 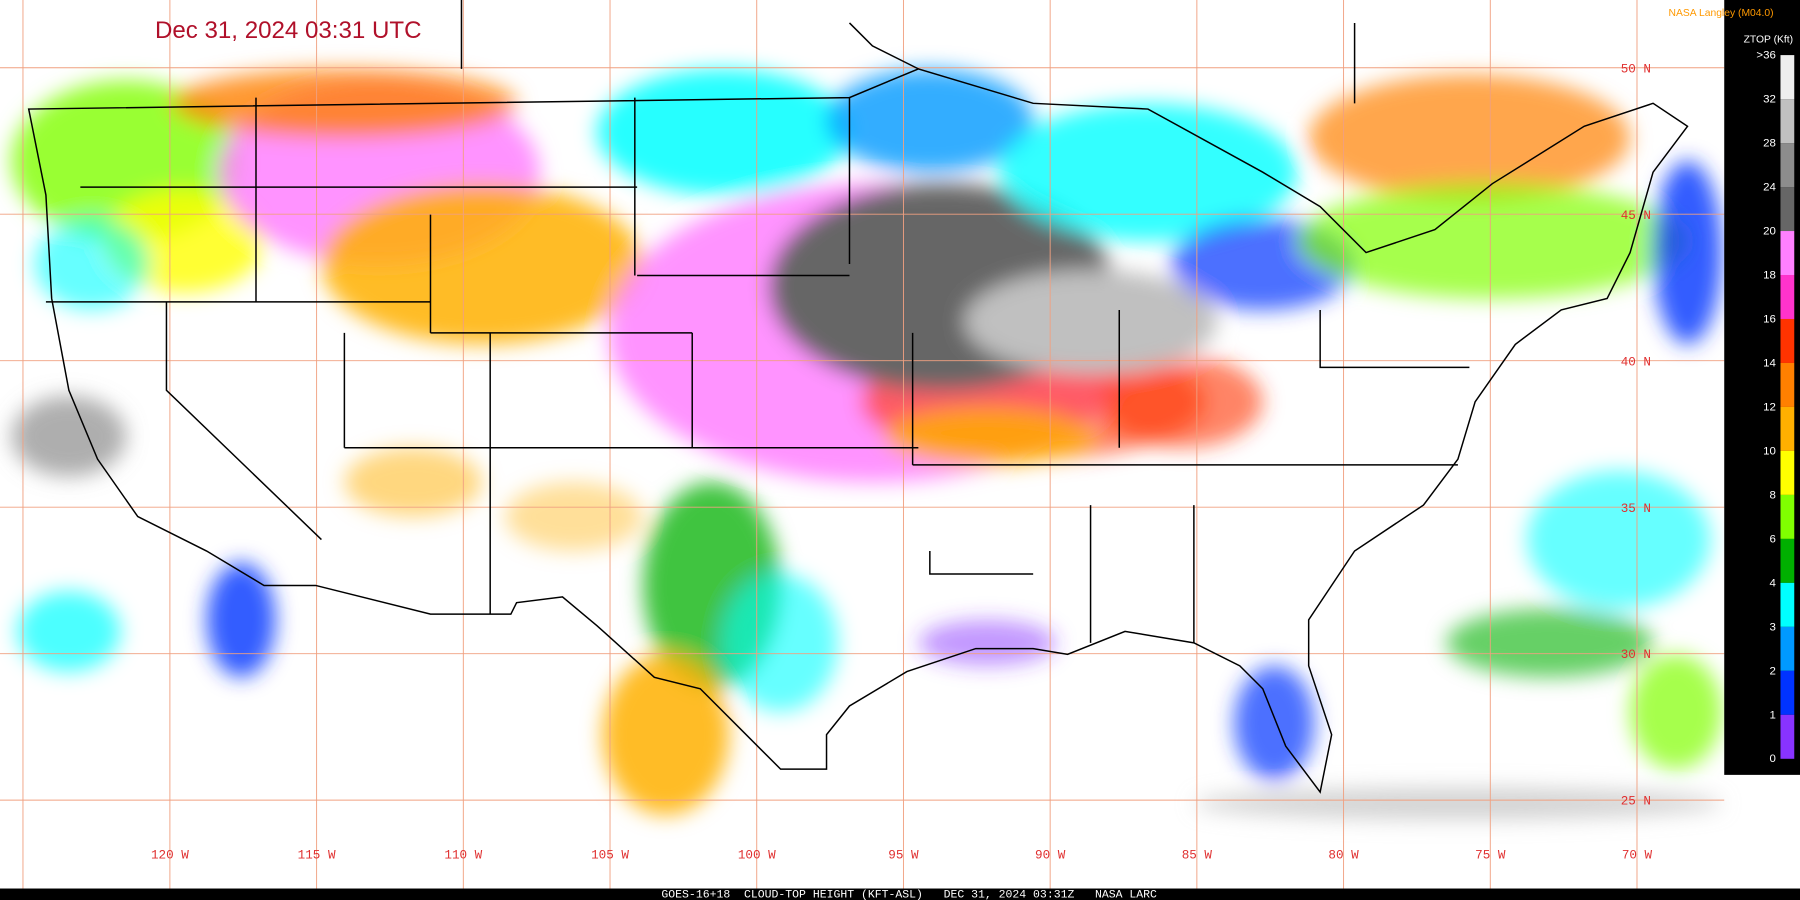 I want to click on map-title: Dec 31, 2024 03:31 UTC, so click(x=288, y=30).